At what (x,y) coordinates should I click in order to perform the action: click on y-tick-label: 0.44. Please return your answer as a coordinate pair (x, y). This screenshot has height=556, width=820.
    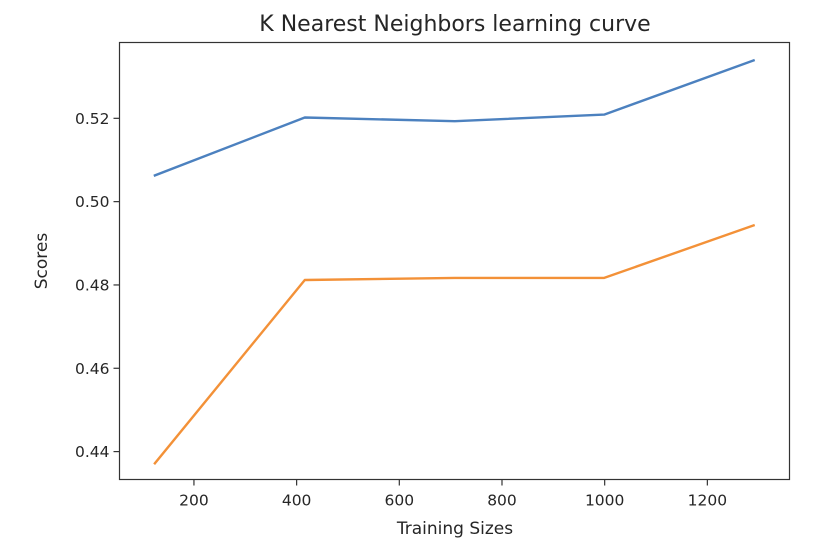
    Looking at the image, I should click on (92, 452).